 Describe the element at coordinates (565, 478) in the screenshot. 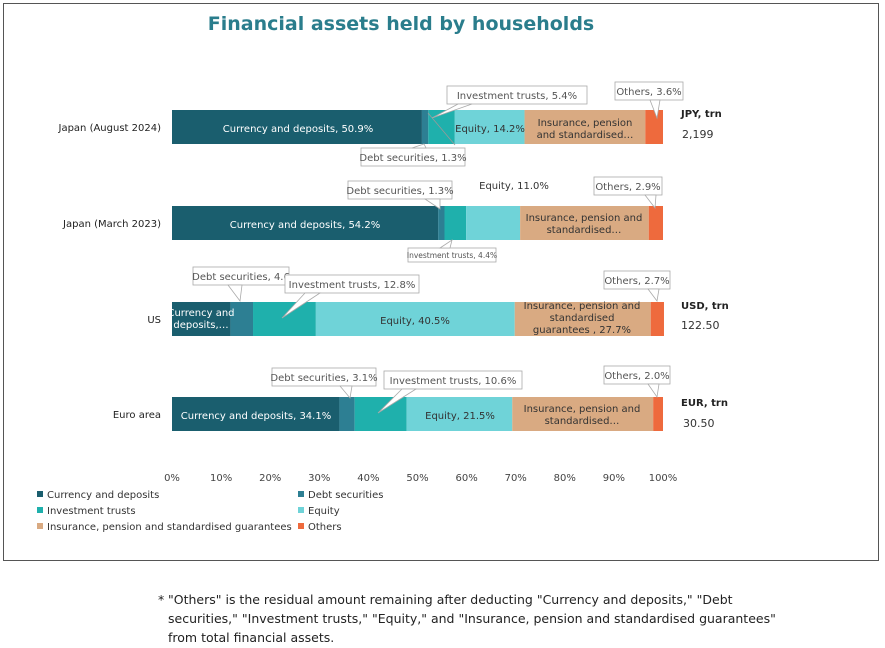

I see `x-tick-label: 80%` at that location.